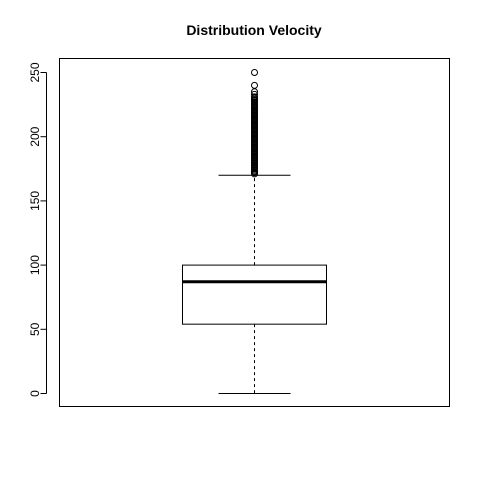 The image size is (480, 480). I want to click on y-axis: 0 50 100 150 200 250, so click(37, 229).